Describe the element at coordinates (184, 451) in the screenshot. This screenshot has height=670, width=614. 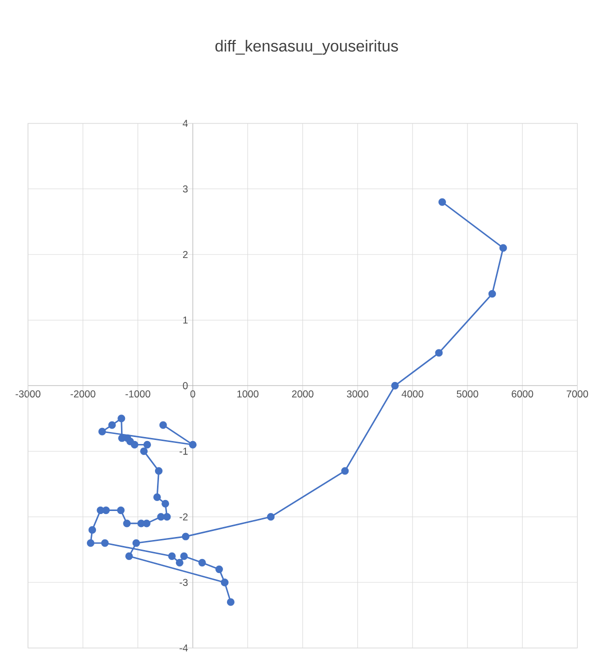
I see `y-tick-label: -1` at that location.